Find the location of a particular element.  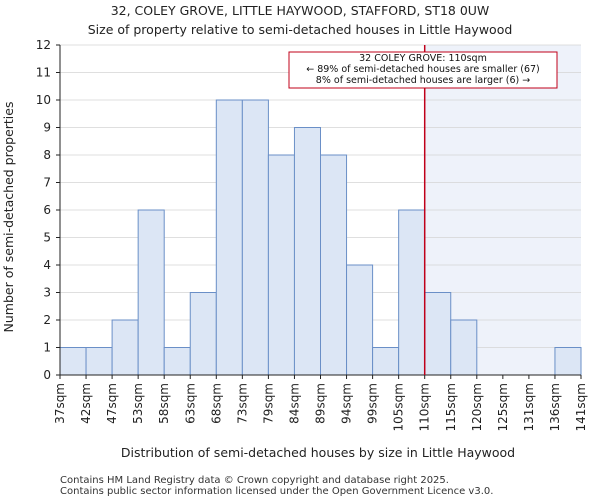

y-tick-label: 4 is located at coordinates (47, 265).